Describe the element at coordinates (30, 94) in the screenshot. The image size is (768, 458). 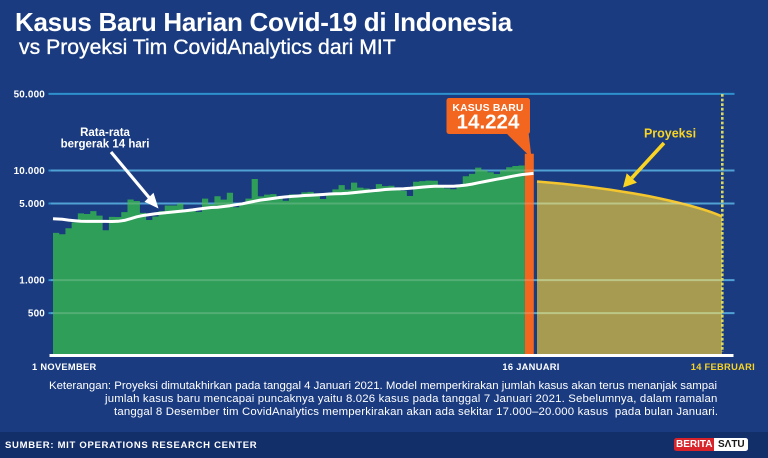
I see `svg-text: 50.000` at that location.